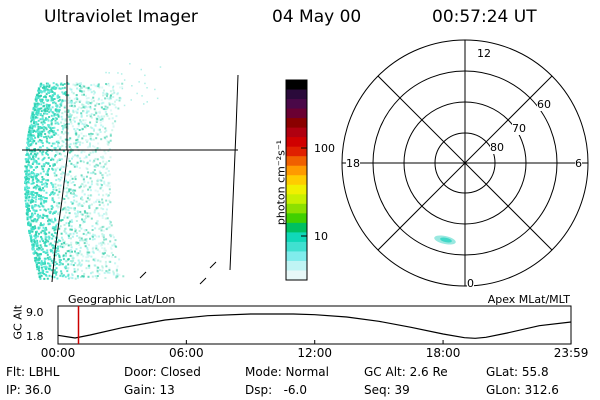  I want to click on door-status: Door: Closed, so click(162, 372).